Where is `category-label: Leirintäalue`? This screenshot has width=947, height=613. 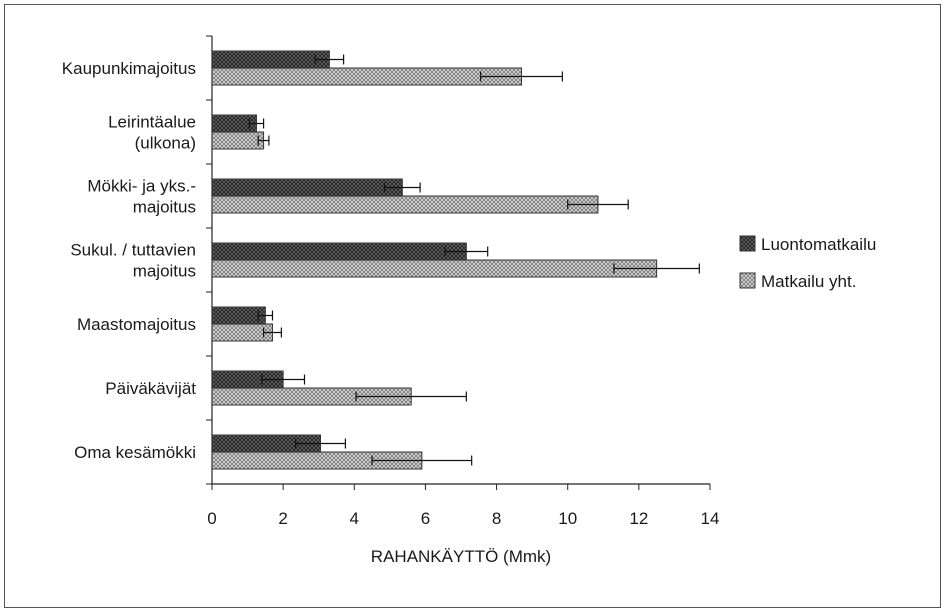
category-label: Leirintäalue is located at coordinates (152, 122).